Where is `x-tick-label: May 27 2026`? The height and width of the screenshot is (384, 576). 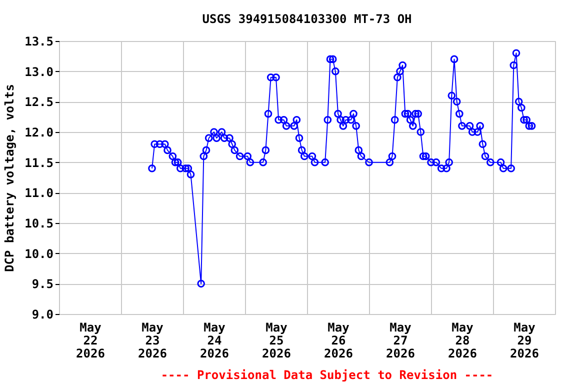
x-tick-label: May 27 2026 is located at coordinates (400, 340).